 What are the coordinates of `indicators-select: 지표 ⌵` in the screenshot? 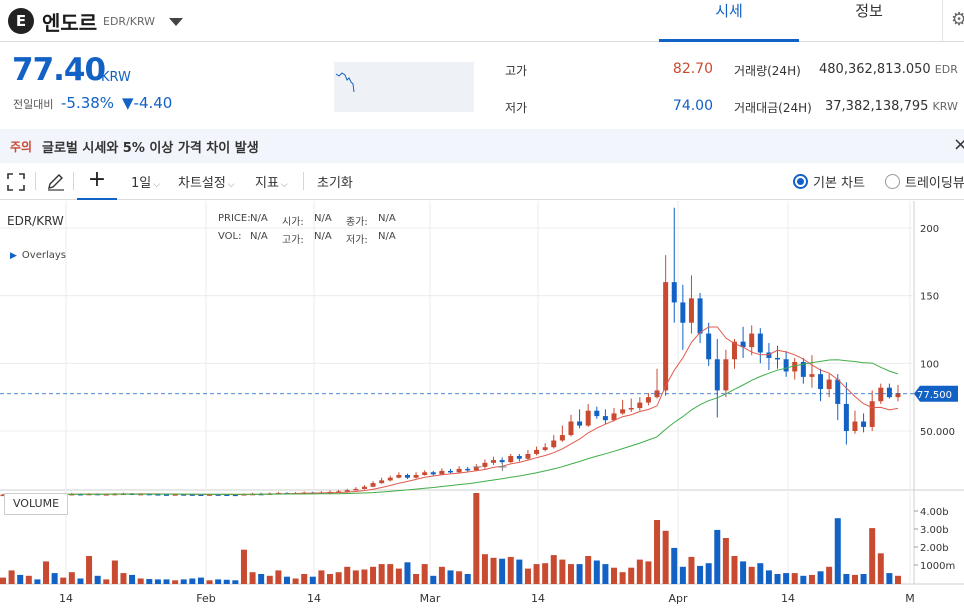 It's located at (271, 183).